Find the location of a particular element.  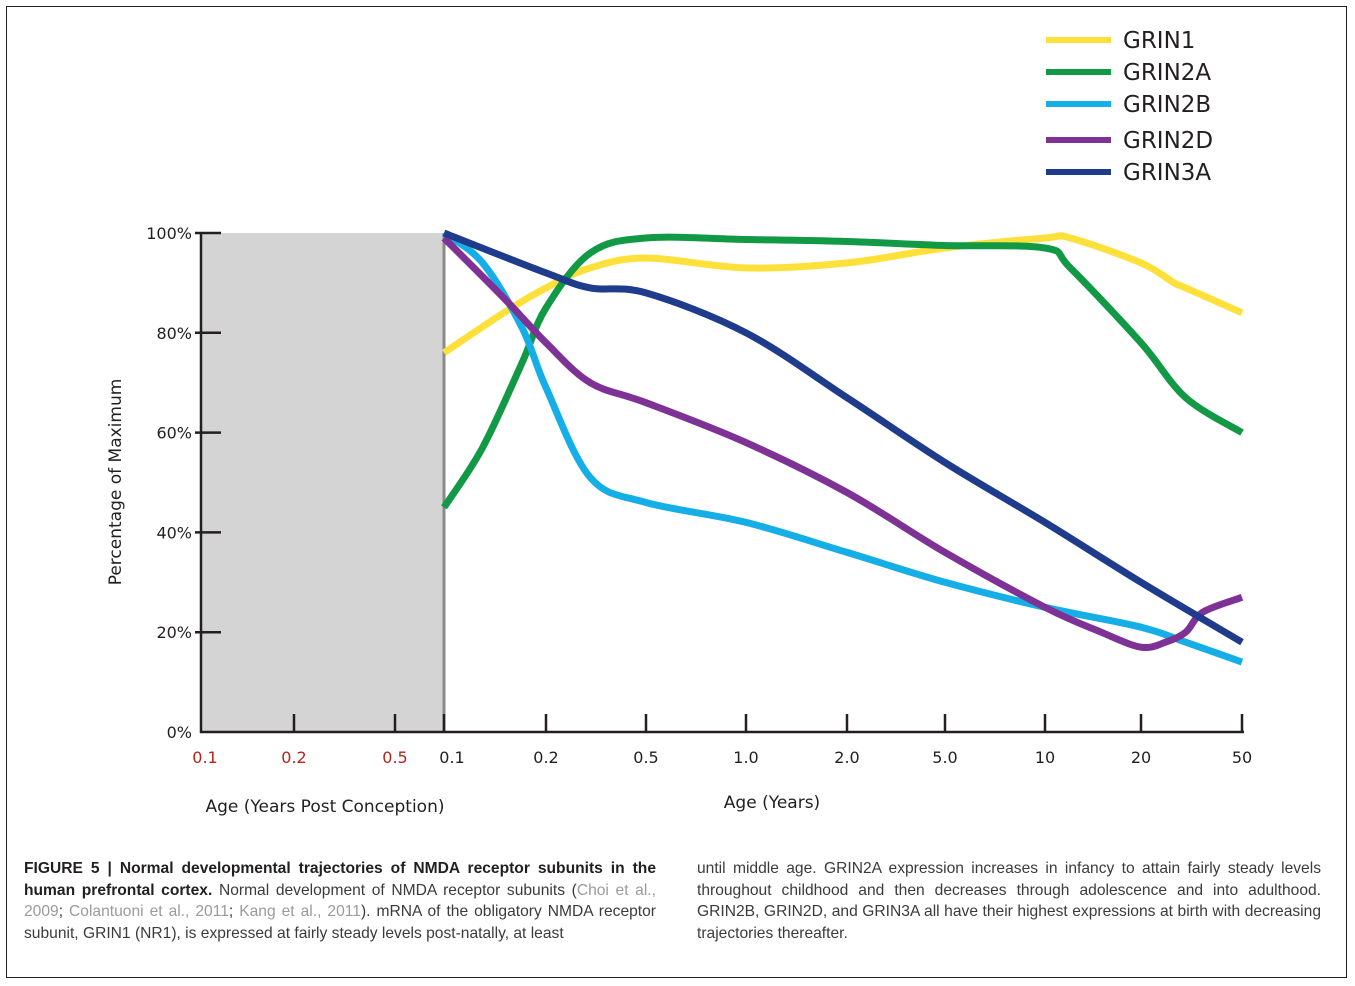

x-tick-label: 1.0 is located at coordinates (745, 757).